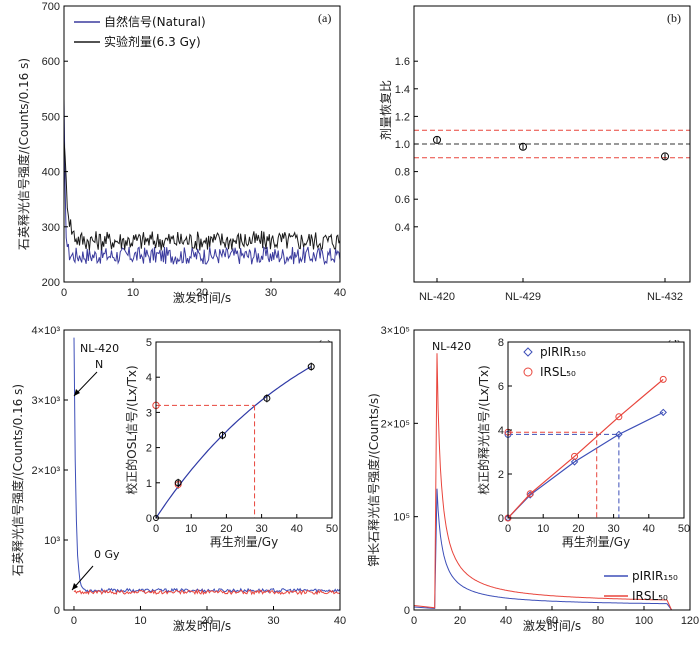  I want to click on inset-c-frame, so click(244, 430).